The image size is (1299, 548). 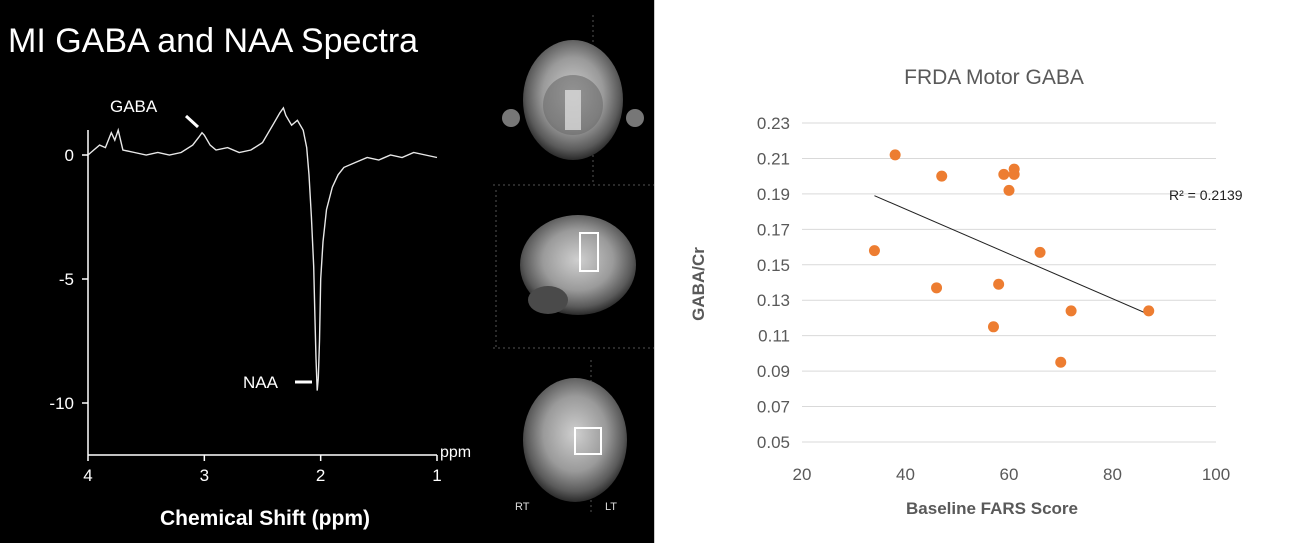 What do you see at coordinates (1011, 255) in the screenshot?
I see `scatter-trendline` at bounding box center [1011, 255].